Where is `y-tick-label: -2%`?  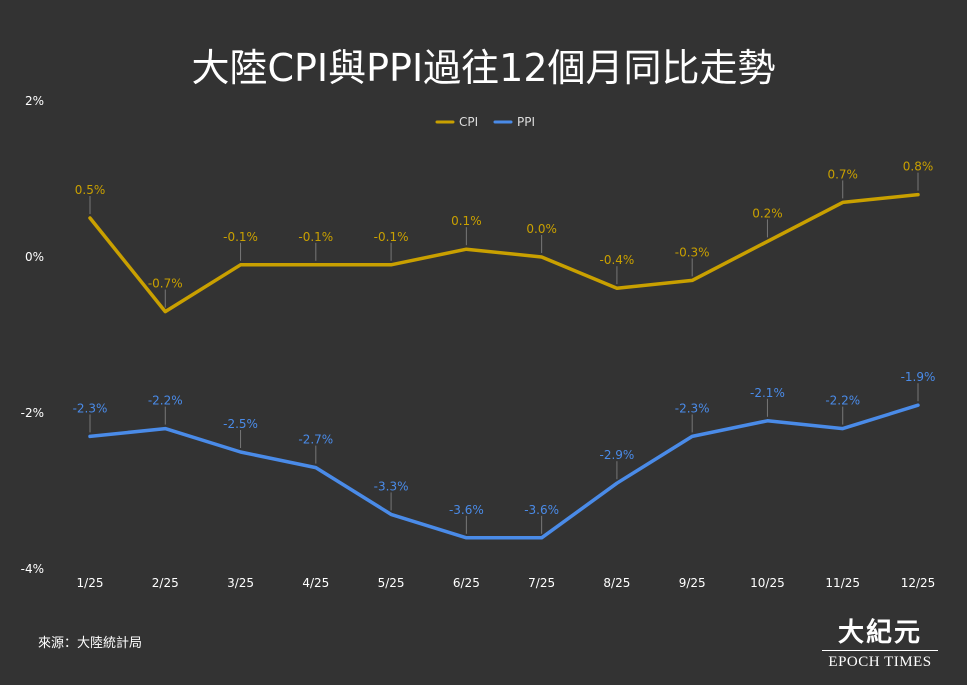
y-tick-label: -2% is located at coordinates (32, 413).